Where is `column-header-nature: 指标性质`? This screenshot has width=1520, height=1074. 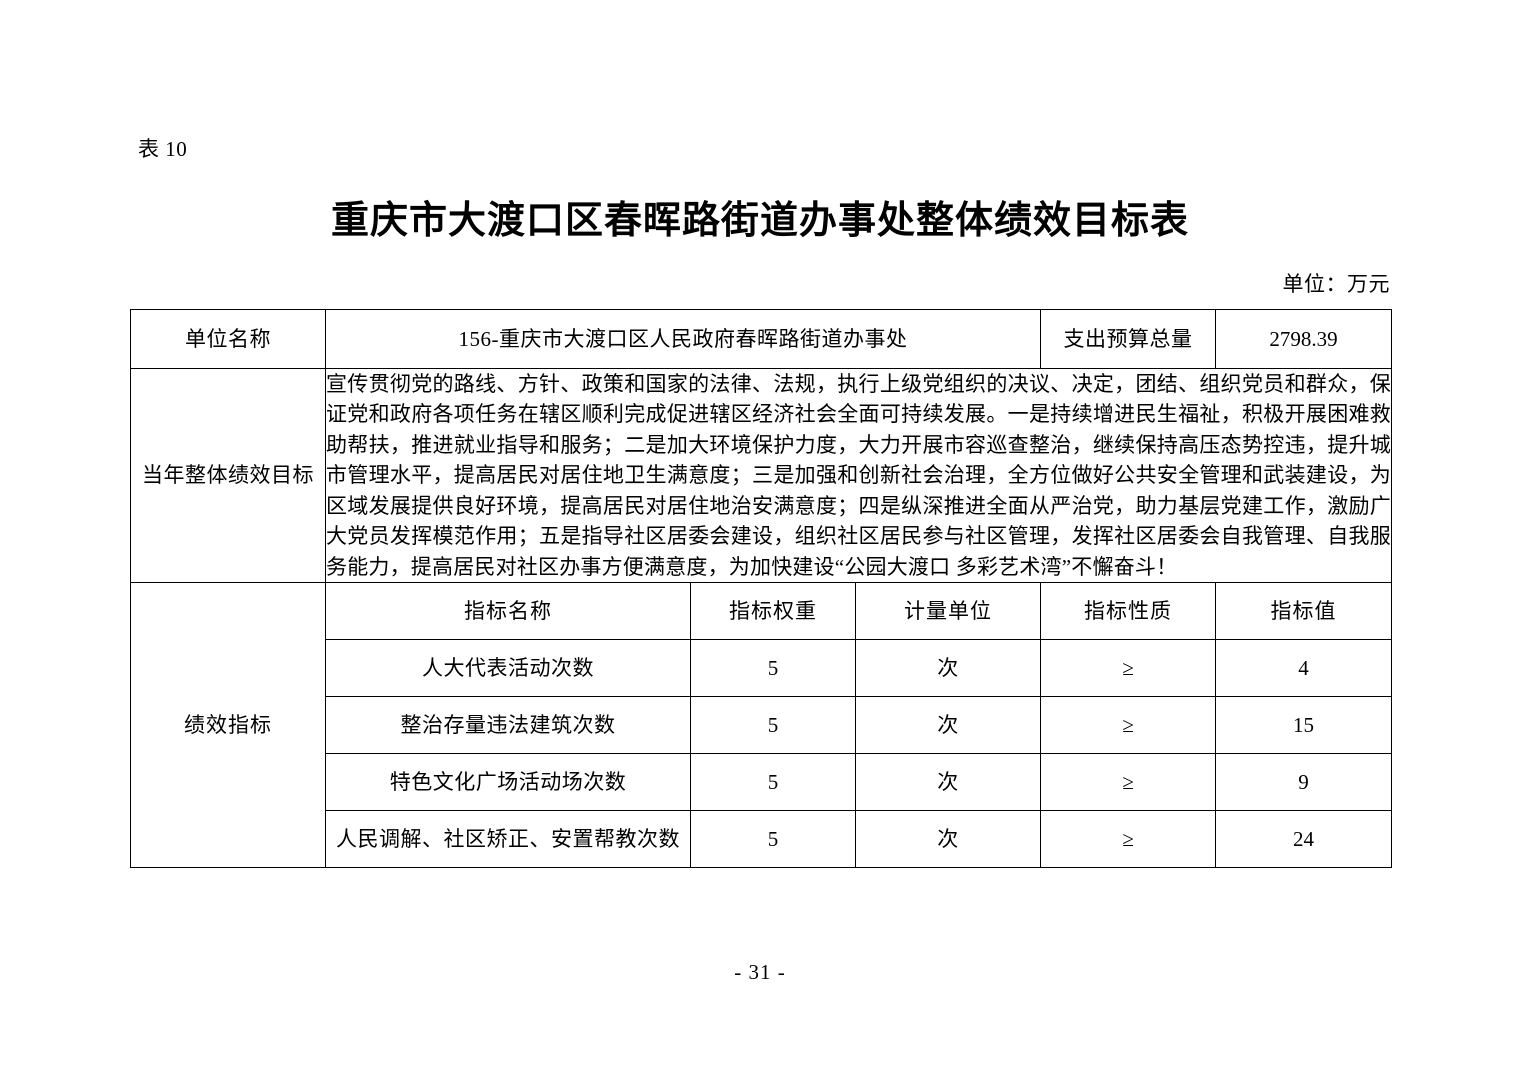
column-header-nature: 指标性质 is located at coordinates (1128, 611).